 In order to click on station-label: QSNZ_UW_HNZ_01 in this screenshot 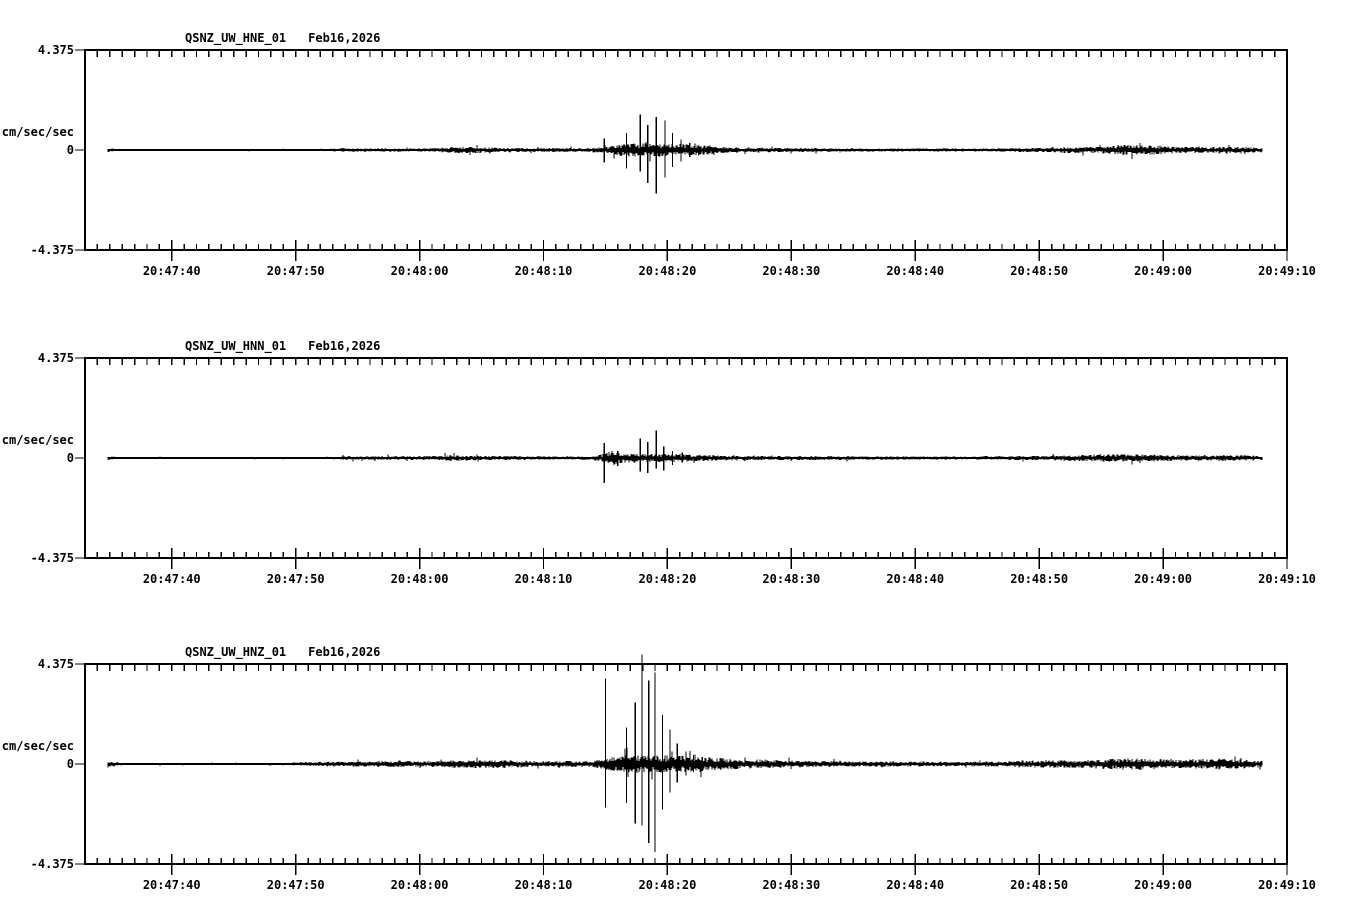, I will do `click(236, 652)`.